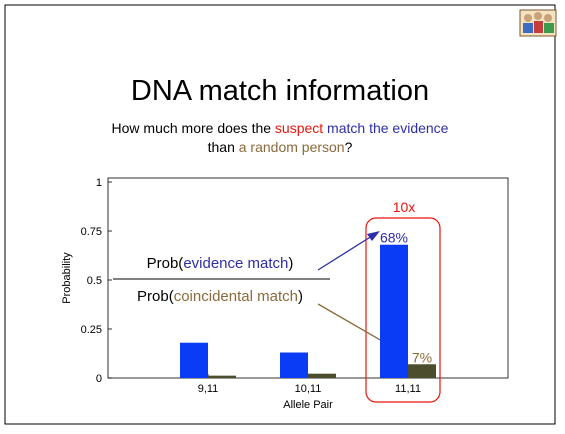 The width and height of the screenshot is (565, 434). Describe the element at coordinates (208, 389) in the screenshot. I see `x-tick-label: 9,11` at that location.